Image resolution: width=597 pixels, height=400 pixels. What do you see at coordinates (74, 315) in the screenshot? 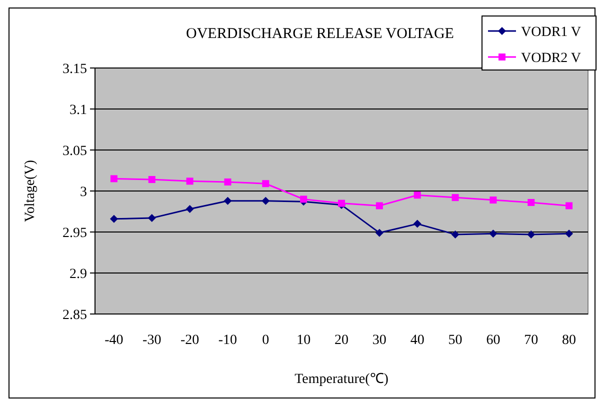
I see `y-tick-label: 2.85` at bounding box center [74, 315].